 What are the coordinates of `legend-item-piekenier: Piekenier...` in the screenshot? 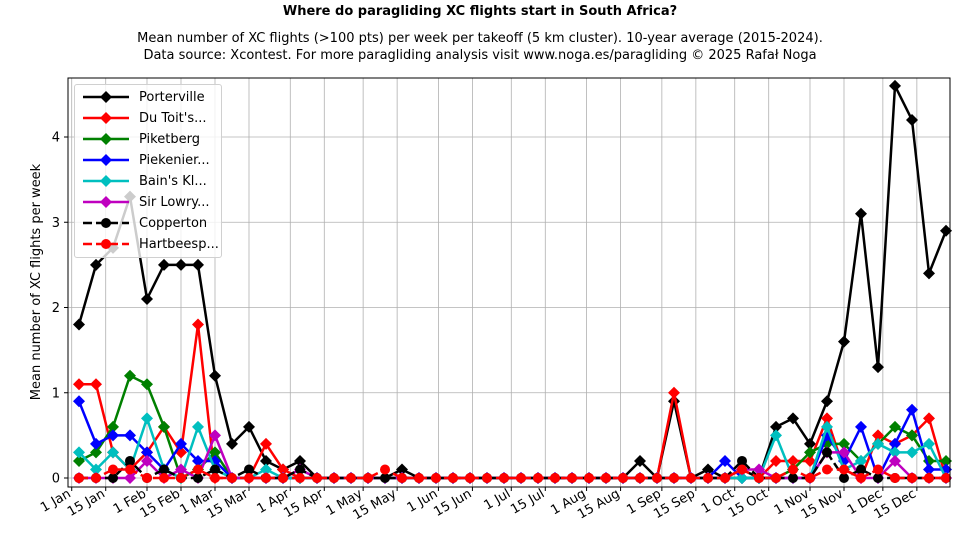 It's located at (145, 160).